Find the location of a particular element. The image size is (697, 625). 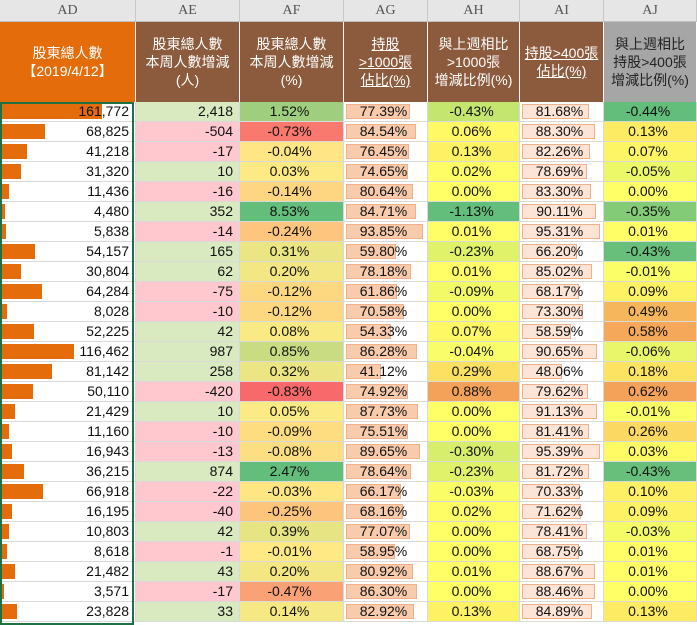

cell-ag: 78.64% is located at coordinates (386, 472).